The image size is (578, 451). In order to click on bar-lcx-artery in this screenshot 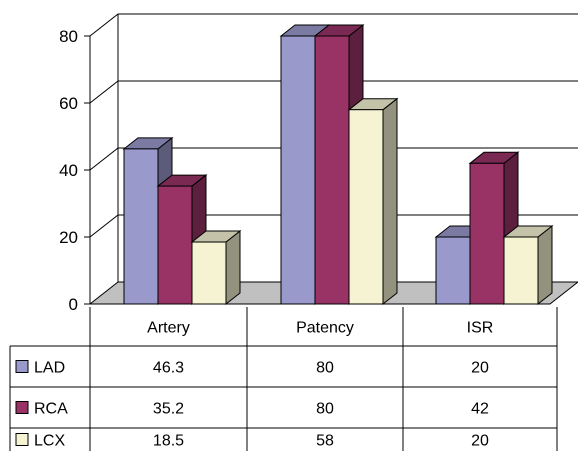, I will do `click(216, 267)`.